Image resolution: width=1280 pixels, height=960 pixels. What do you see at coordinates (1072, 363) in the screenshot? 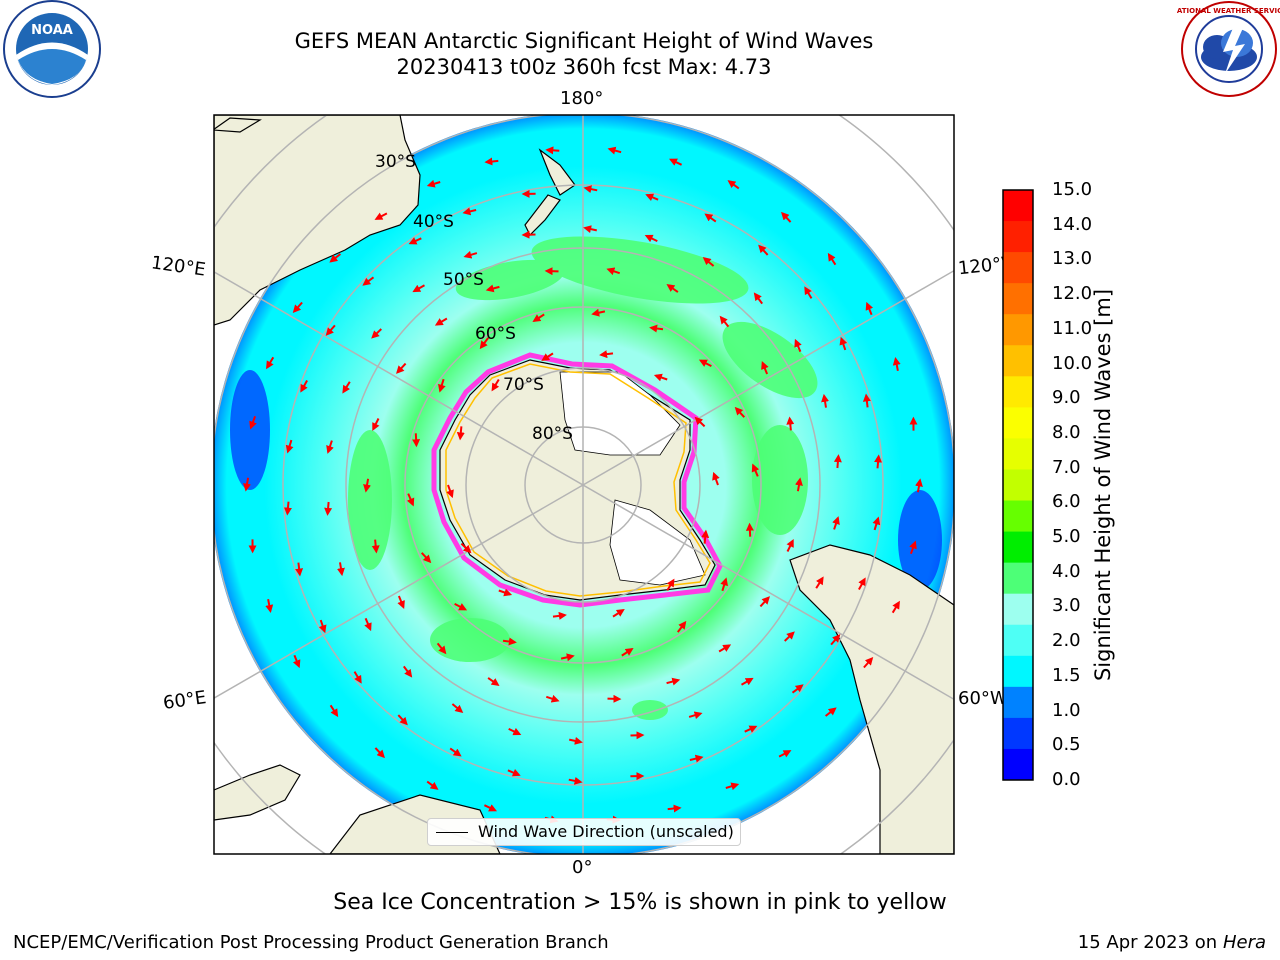
I see `colorbar-tick-label: 10.0` at bounding box center [1072, 363].